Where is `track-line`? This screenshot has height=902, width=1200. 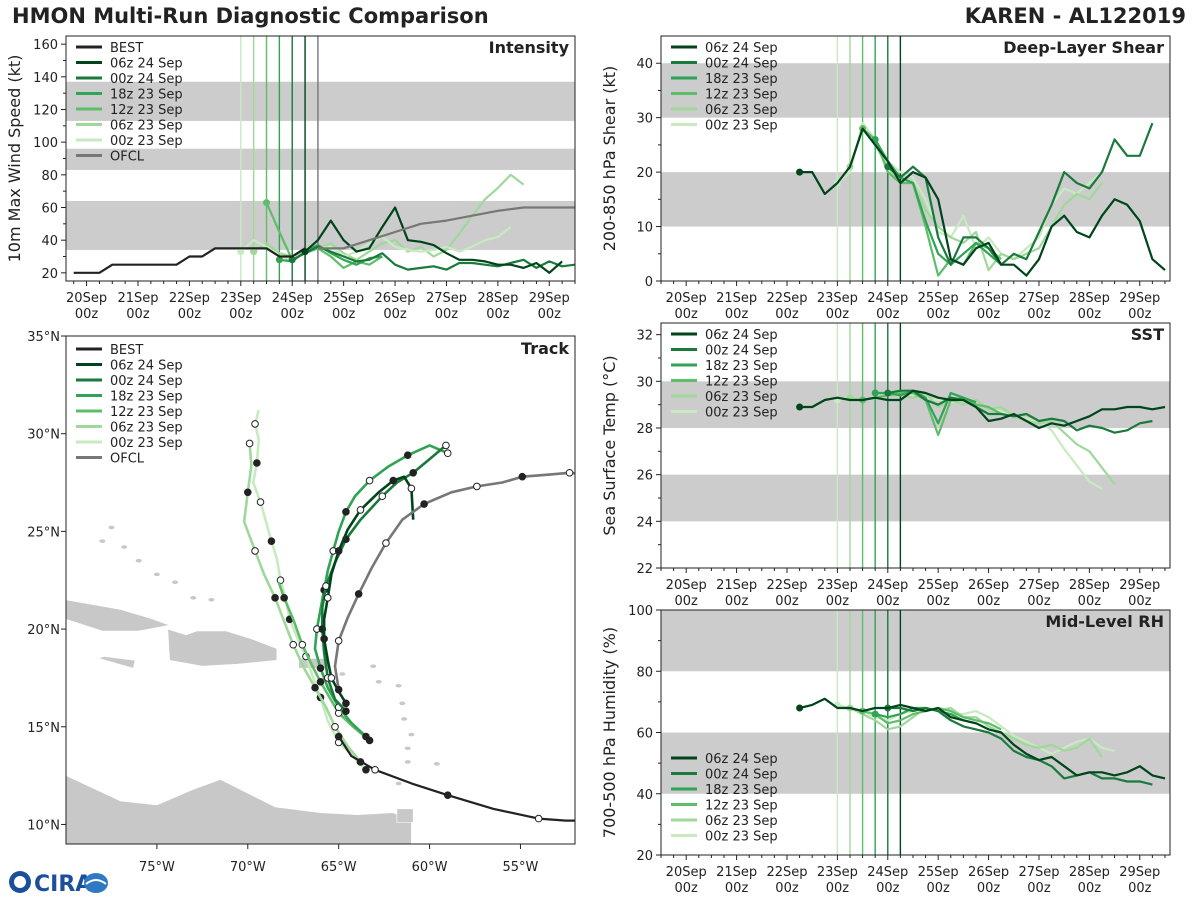
track-line is located at coordinates (324, 661).